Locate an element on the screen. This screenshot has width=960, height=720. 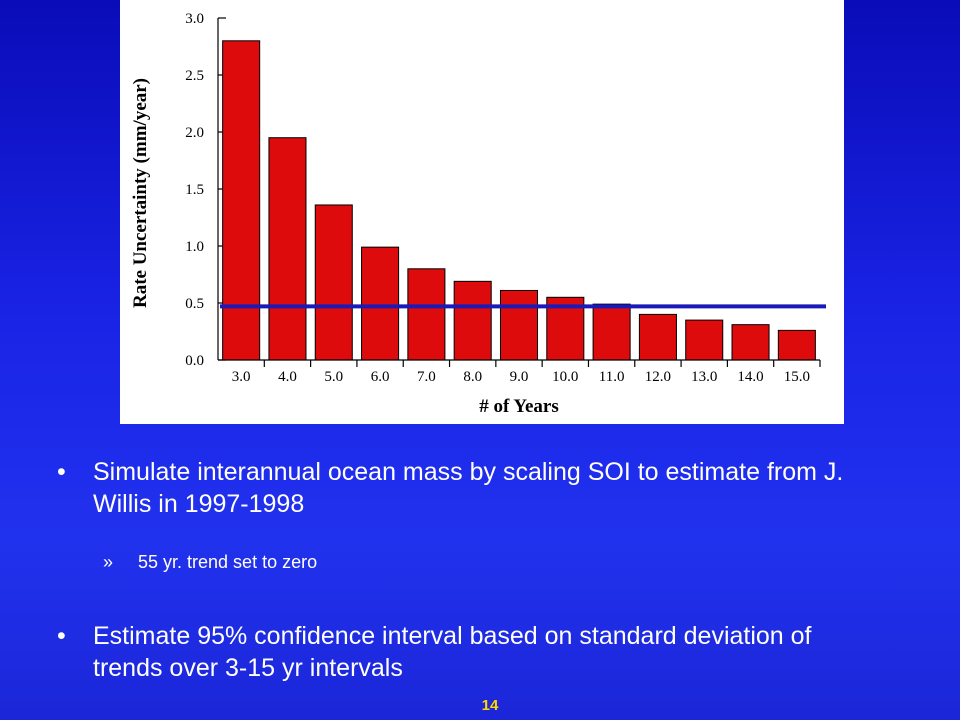
page-number: 14 is located at coordinates (490, 705).